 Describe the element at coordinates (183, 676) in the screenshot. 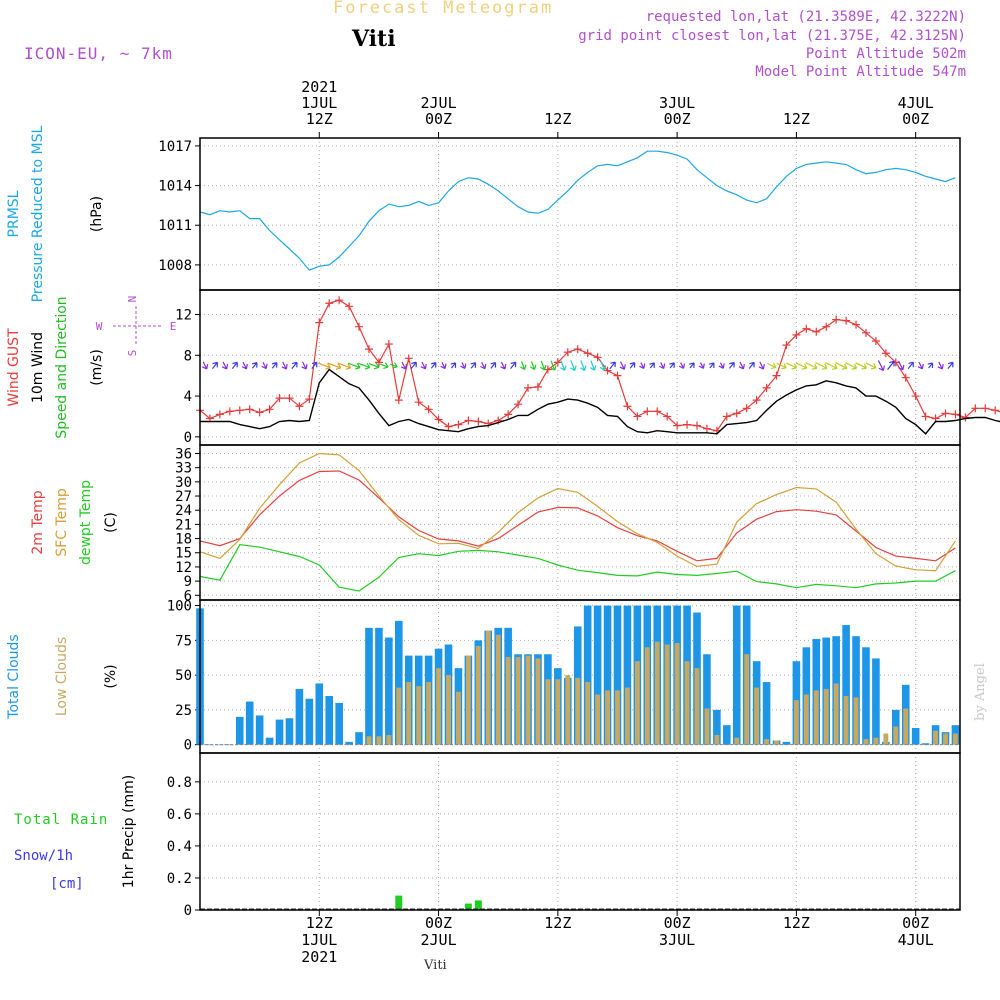

I see `y-tick-label: 50` at that location.